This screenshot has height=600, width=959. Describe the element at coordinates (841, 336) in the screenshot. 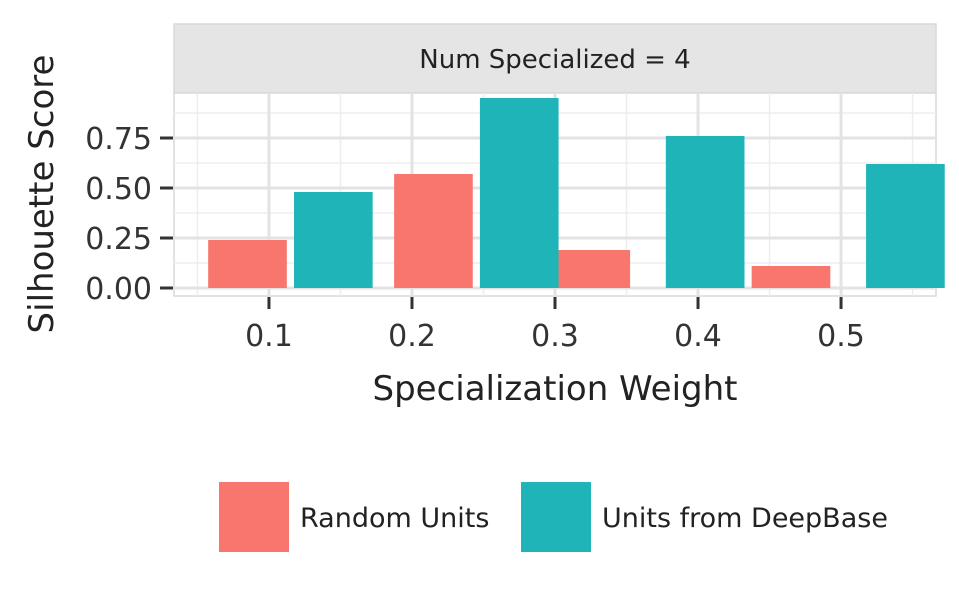

I see `x-tick-label-4: 0.5` at that location.